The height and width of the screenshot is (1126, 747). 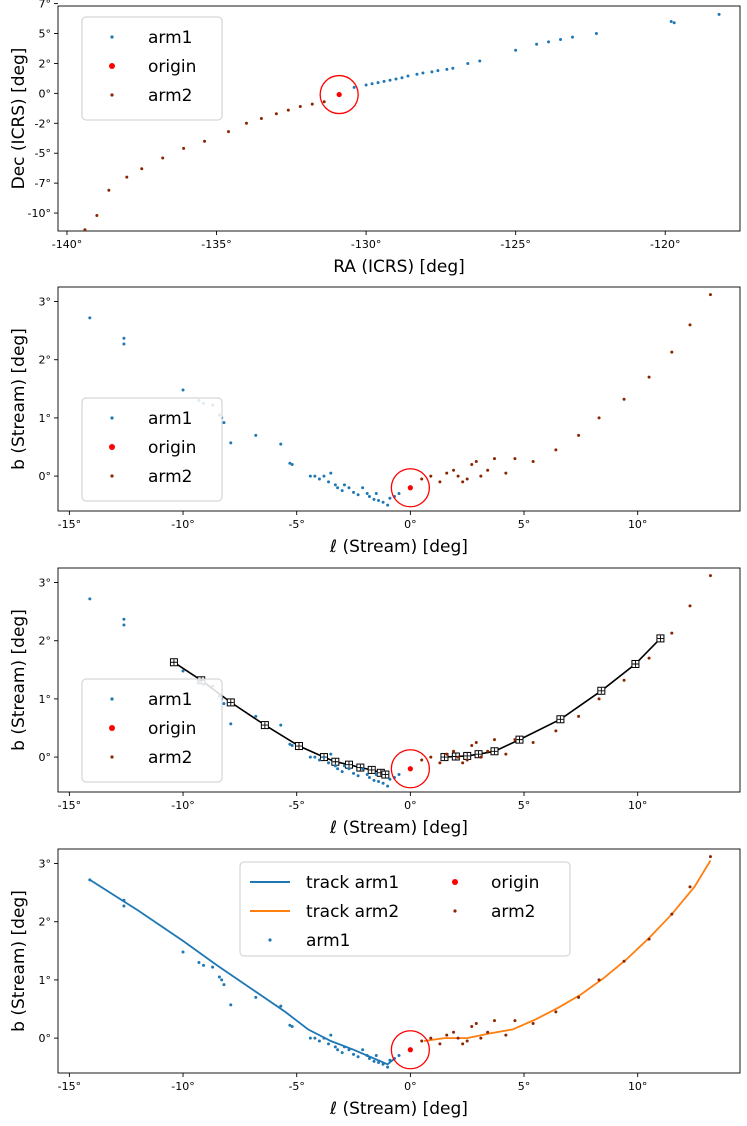 What do you see at coordinates (182, 1086) in the screenshot?
I see `x-tick-label: -10°` at bounding box center [182, 1086].